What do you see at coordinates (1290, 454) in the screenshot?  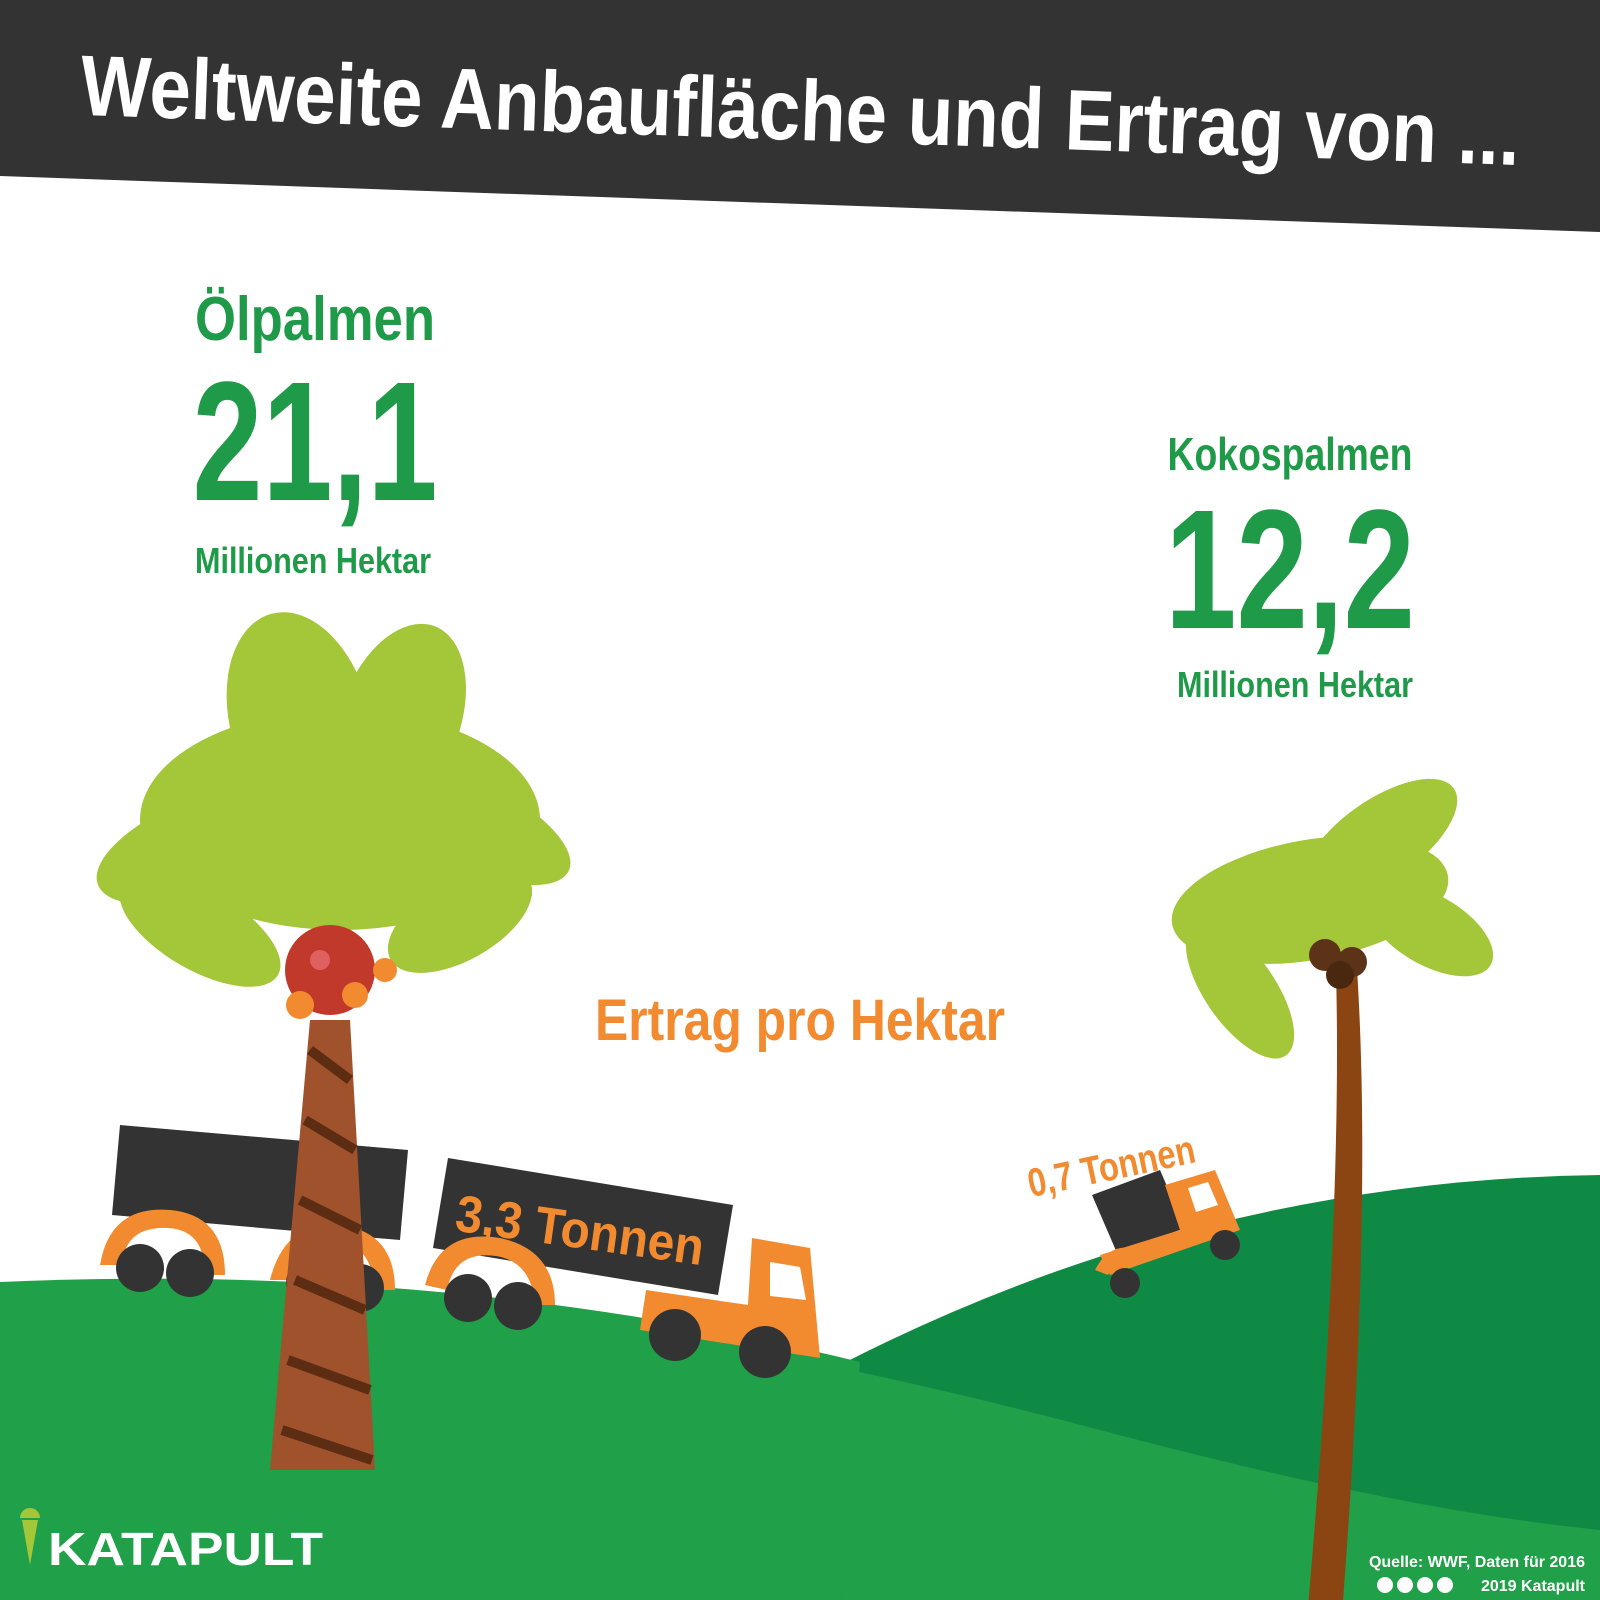 I see `coconut-palm-name: Kokospalmen` at bounding box center [1290, 454].